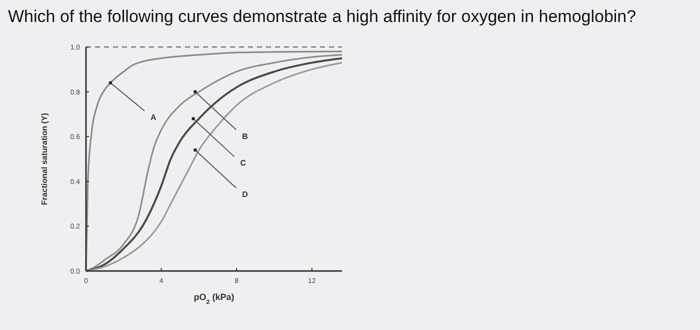 Image resolution: width=700 pixels, height=330 pixels. What do you see at coordinates (153, 117) in the screenshot?
I see `annotation: A` at bounding box center [153, 117].